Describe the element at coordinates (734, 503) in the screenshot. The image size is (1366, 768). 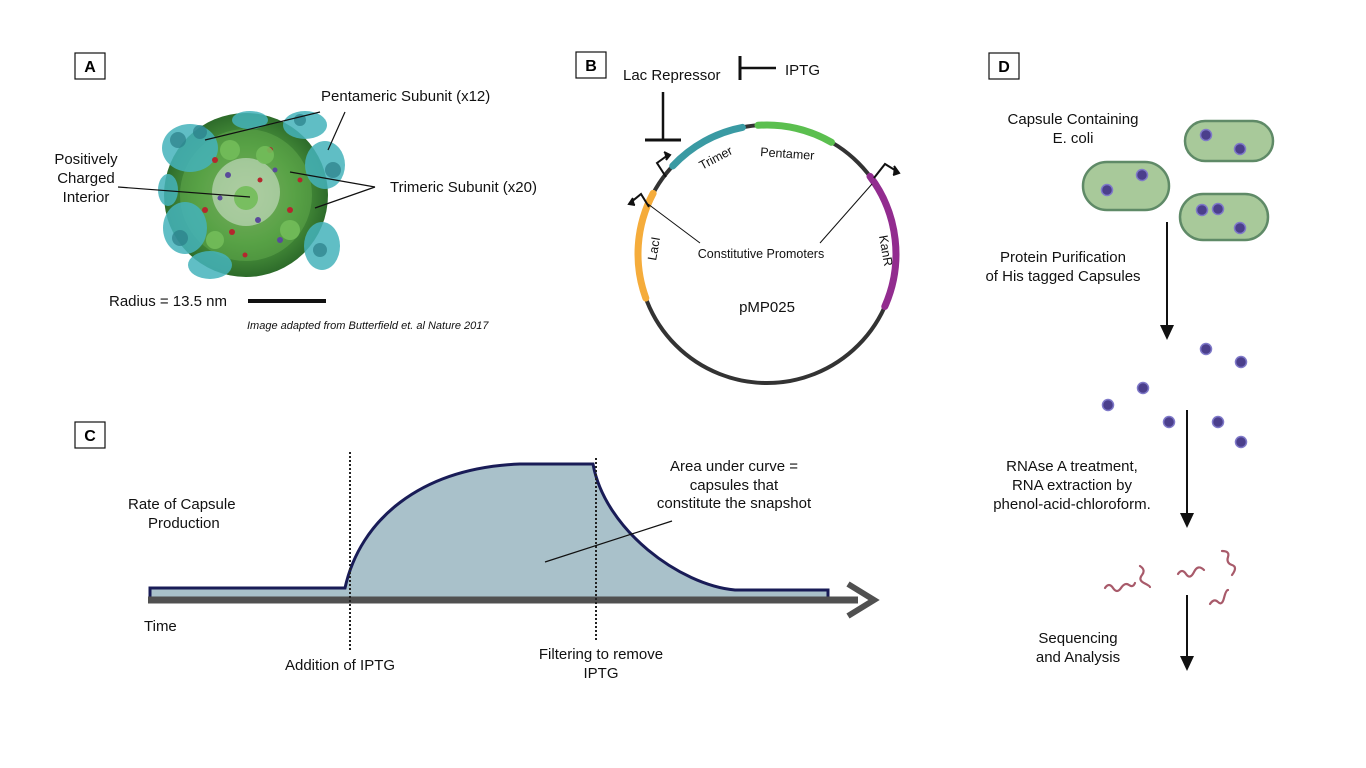
I see `area-label-line-3: constitute the snapshot` at that location.